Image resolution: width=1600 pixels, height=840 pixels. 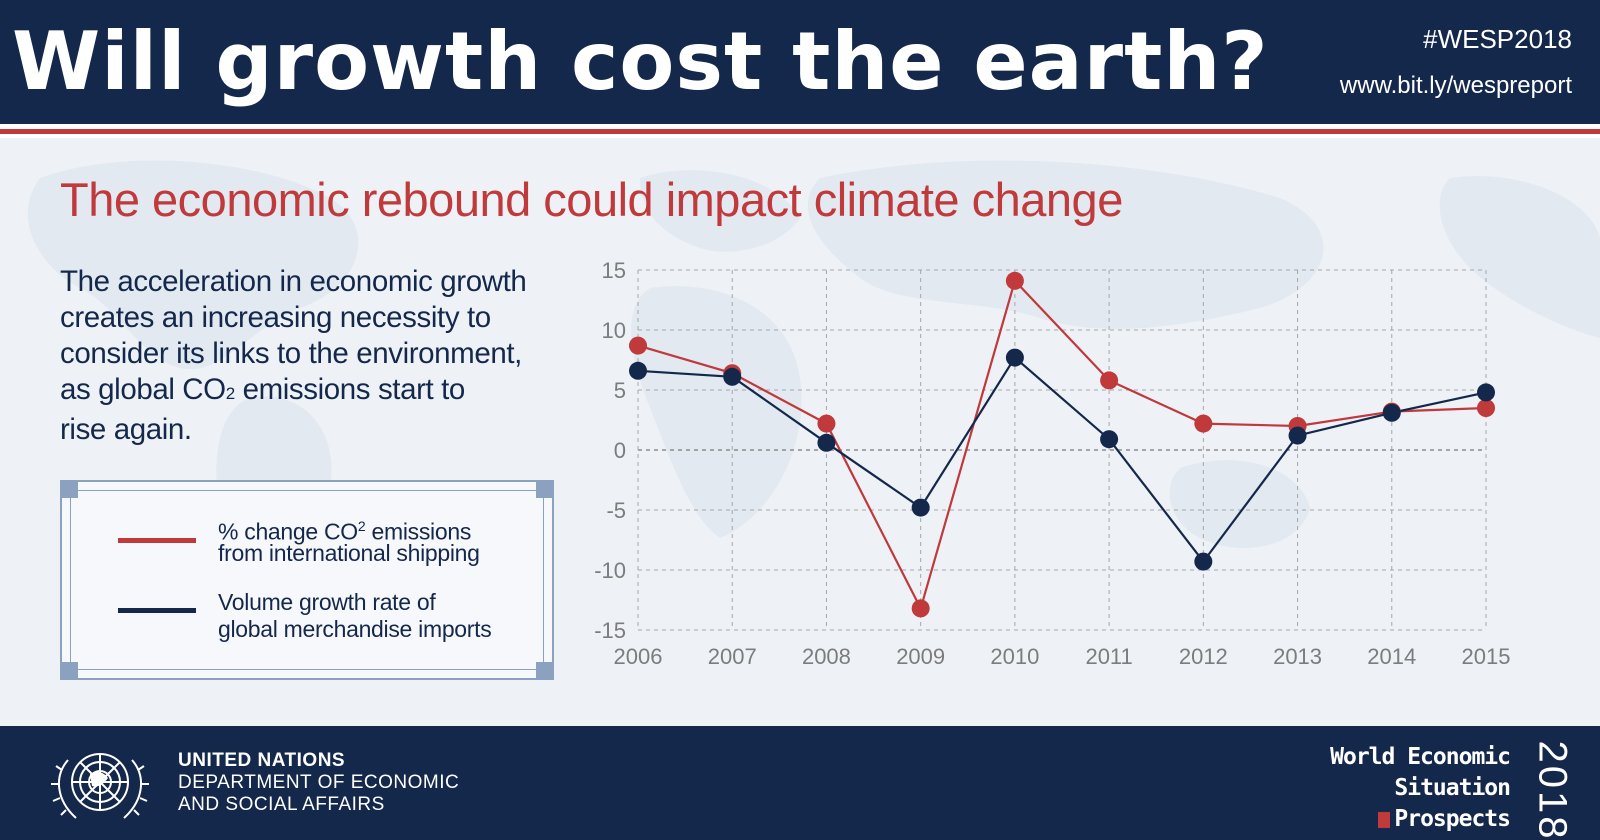 What do you see at coordinates (349, 553) in the screenshot?
I see `legend-label: from international shipping` at bounding box center [349, 553].